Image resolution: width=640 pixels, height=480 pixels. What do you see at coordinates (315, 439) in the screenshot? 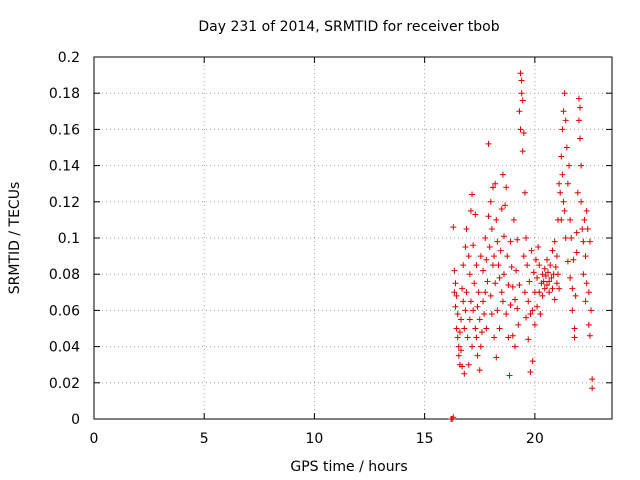
I see `x-tick-label: 10` at bounding box center [315, 439].